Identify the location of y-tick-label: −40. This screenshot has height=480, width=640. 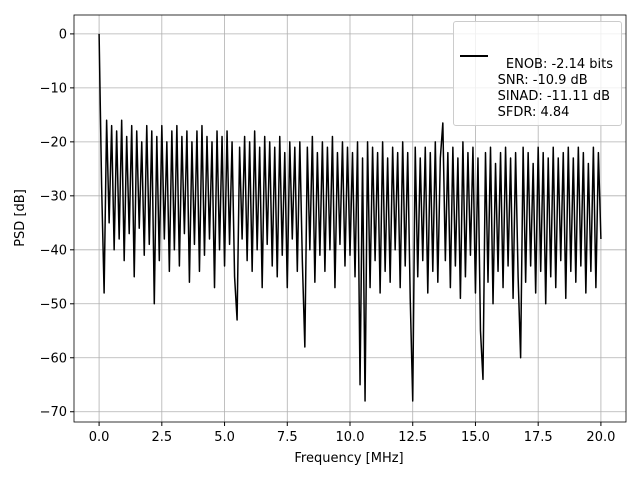
(53, 250).